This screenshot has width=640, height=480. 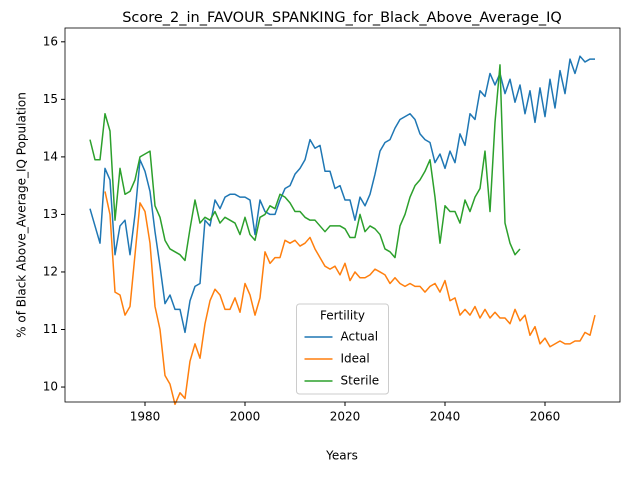 What do you see at coordinates (245, 417) in the screenshot?
I see `x-tick-label: 2000` at bounding box center [245, 417].